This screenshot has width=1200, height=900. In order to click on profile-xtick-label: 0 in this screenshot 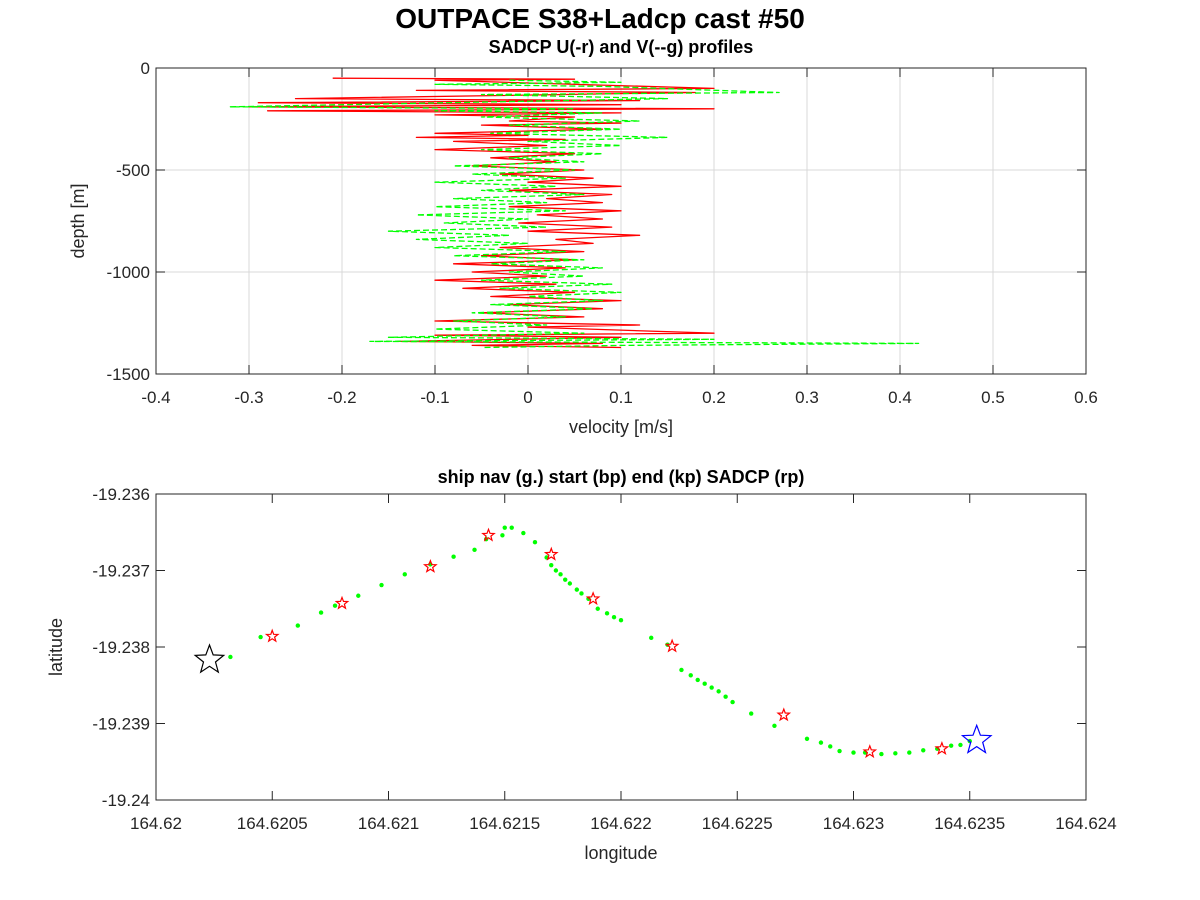, I will do `click(527, 397)`.